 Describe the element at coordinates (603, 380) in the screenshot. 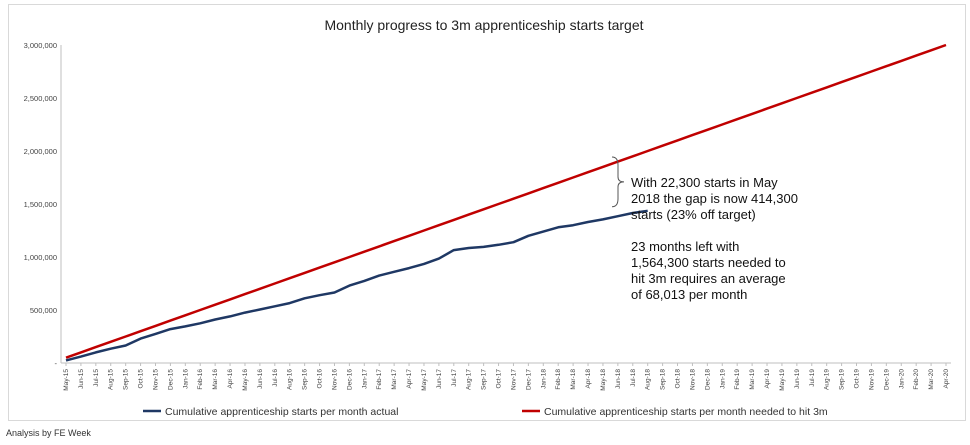

I see `x-tick-label: May-18` at that location.